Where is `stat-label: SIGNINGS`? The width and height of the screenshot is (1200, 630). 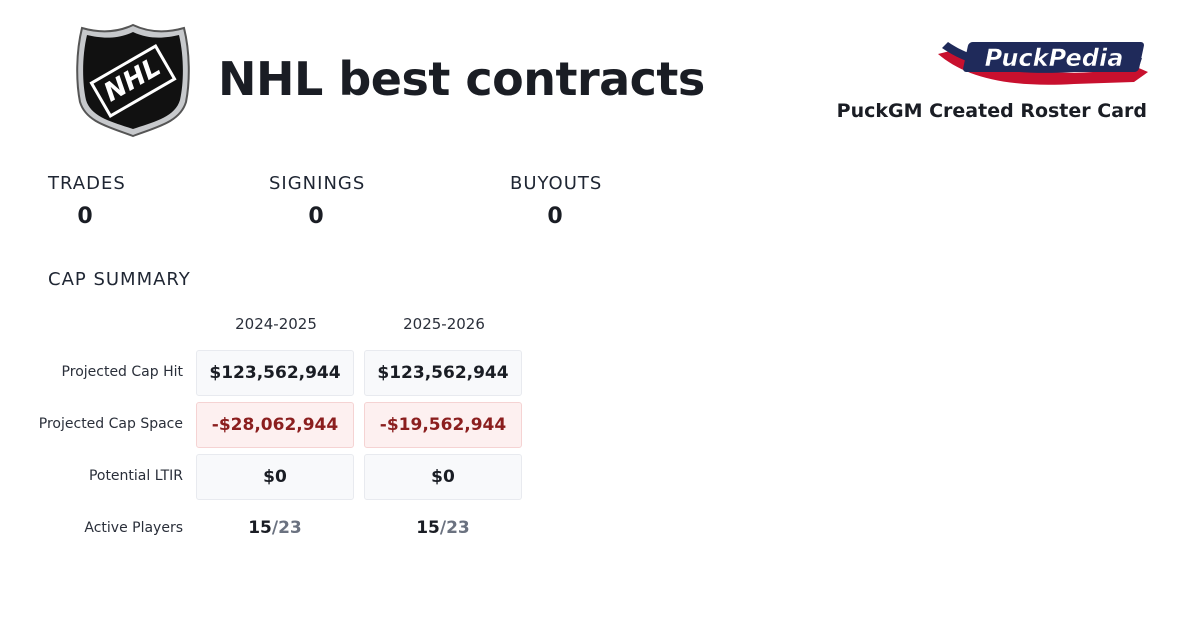 stat-label: SIGNINGS is located at coordinates (317, 183).